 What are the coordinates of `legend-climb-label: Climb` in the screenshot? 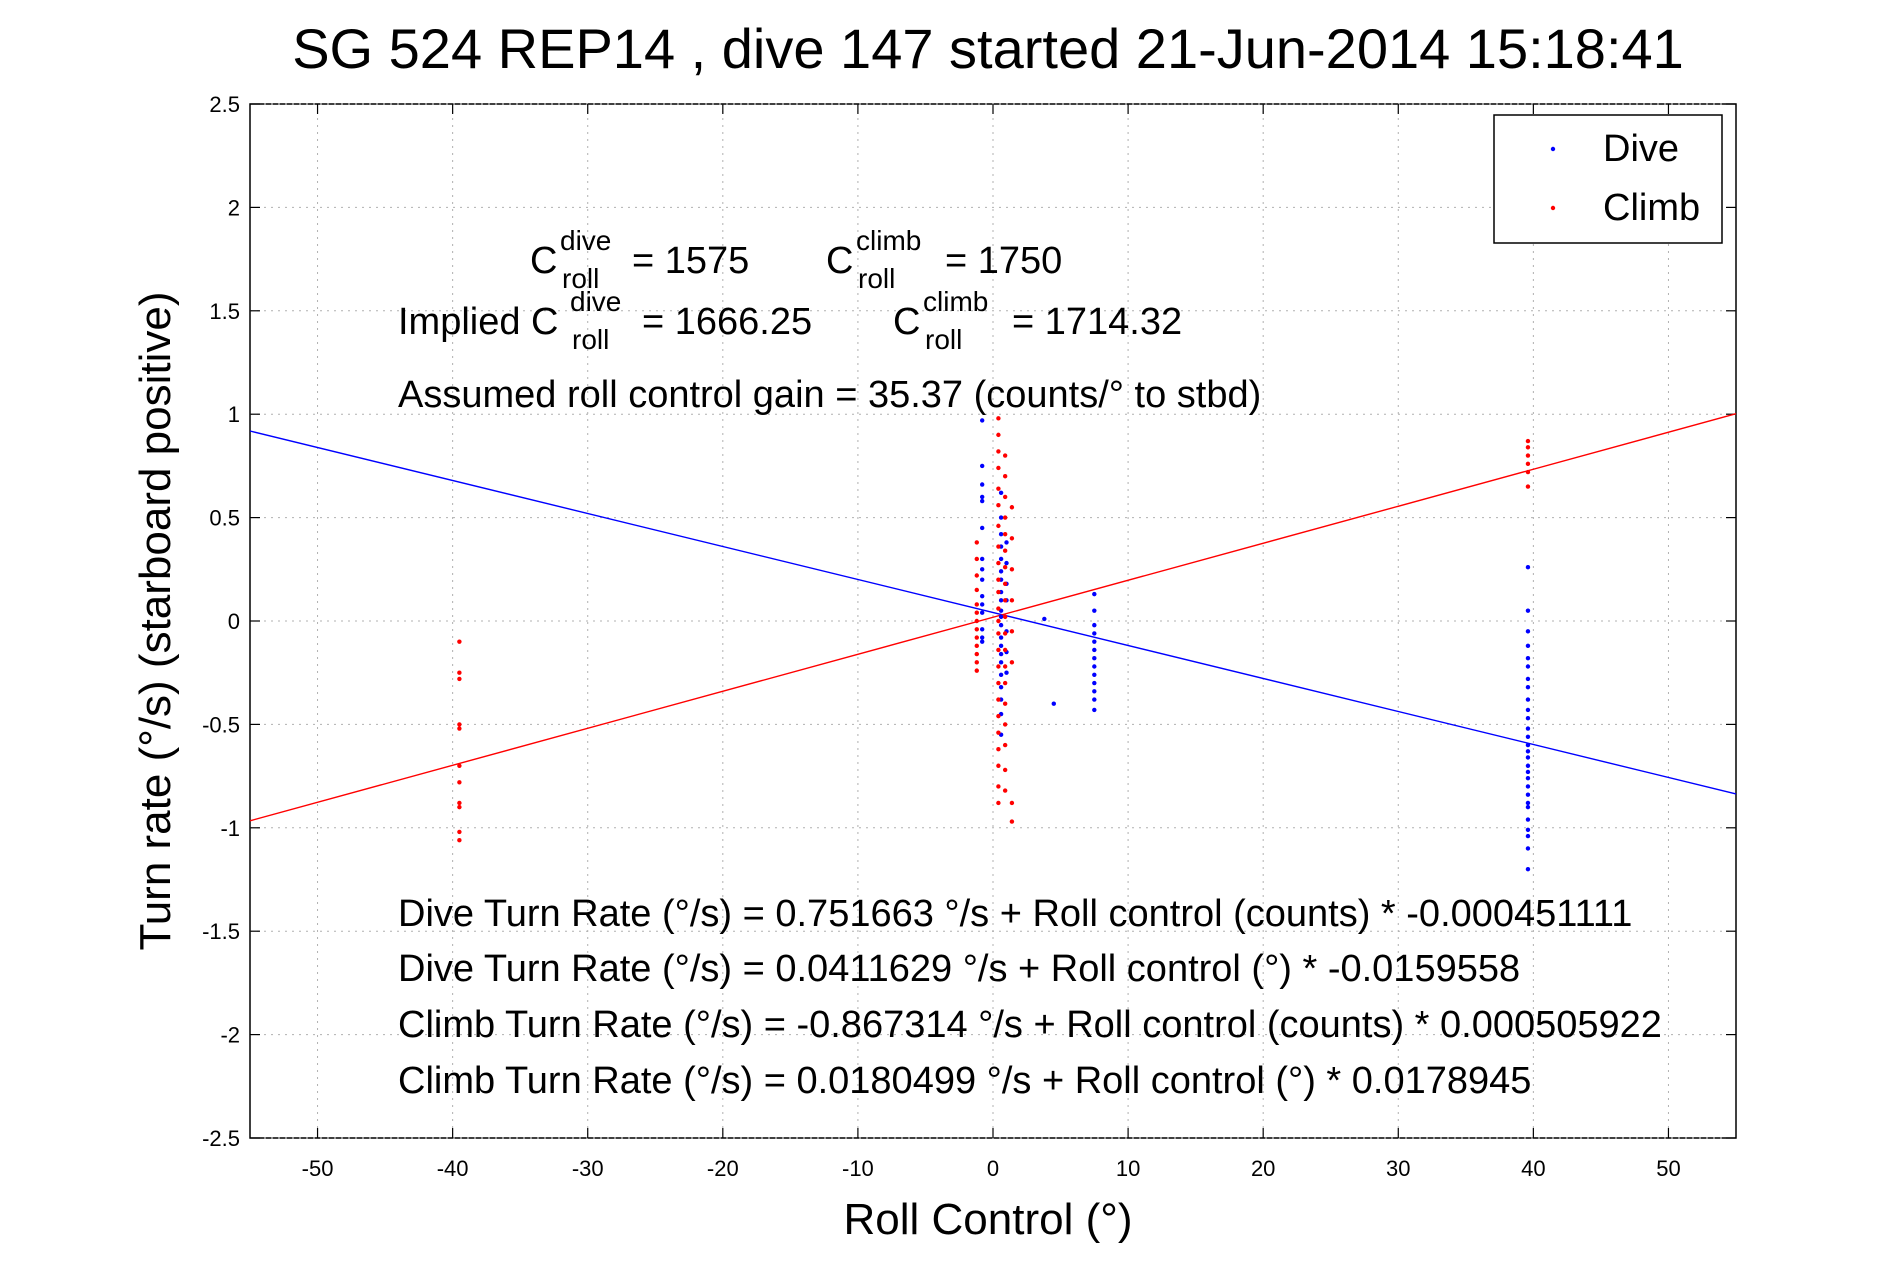 It's located at (1651, 208).